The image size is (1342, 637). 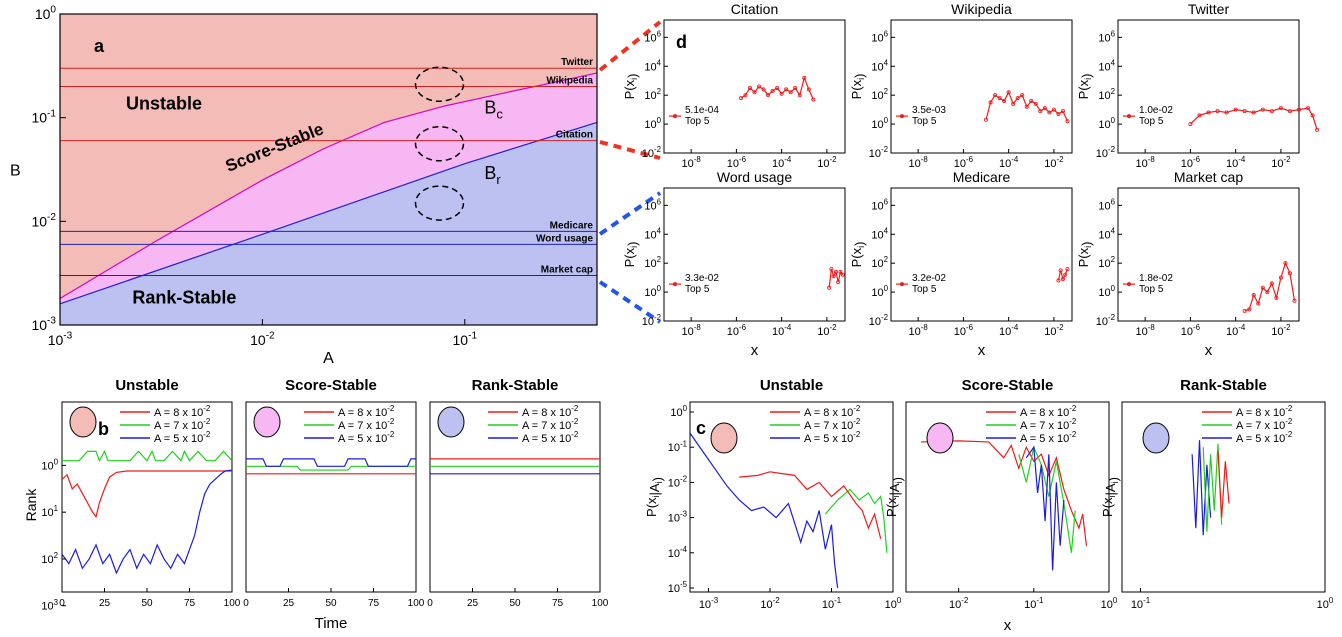 I want to click on y-tick-label-exp: 4, so click(x=659, y=230).